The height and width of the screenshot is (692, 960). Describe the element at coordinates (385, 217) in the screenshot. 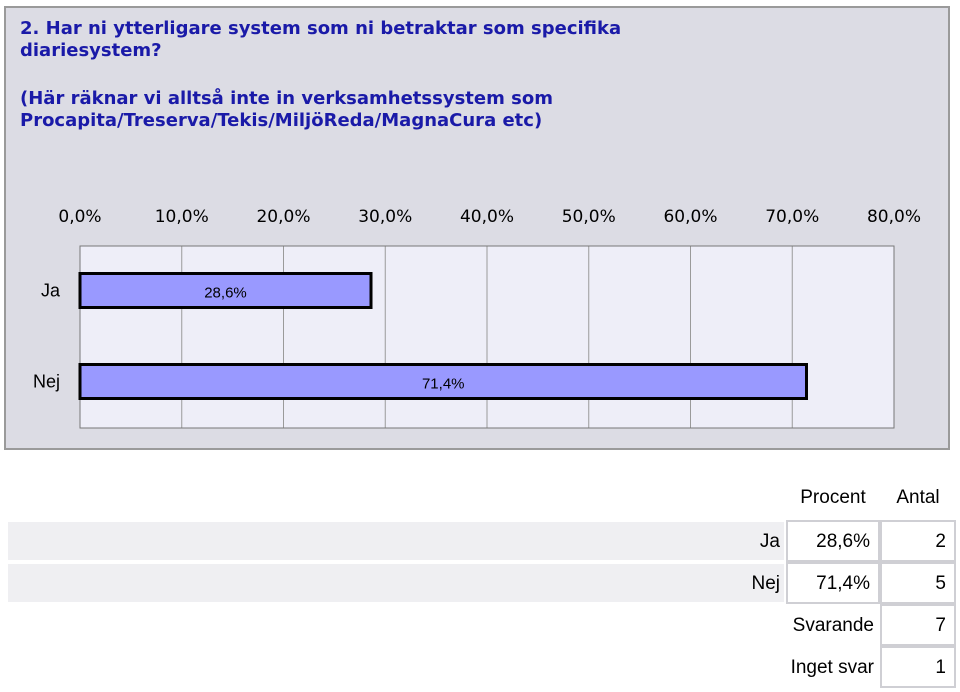

I see `x-tick-label: 30,0%` at that location.